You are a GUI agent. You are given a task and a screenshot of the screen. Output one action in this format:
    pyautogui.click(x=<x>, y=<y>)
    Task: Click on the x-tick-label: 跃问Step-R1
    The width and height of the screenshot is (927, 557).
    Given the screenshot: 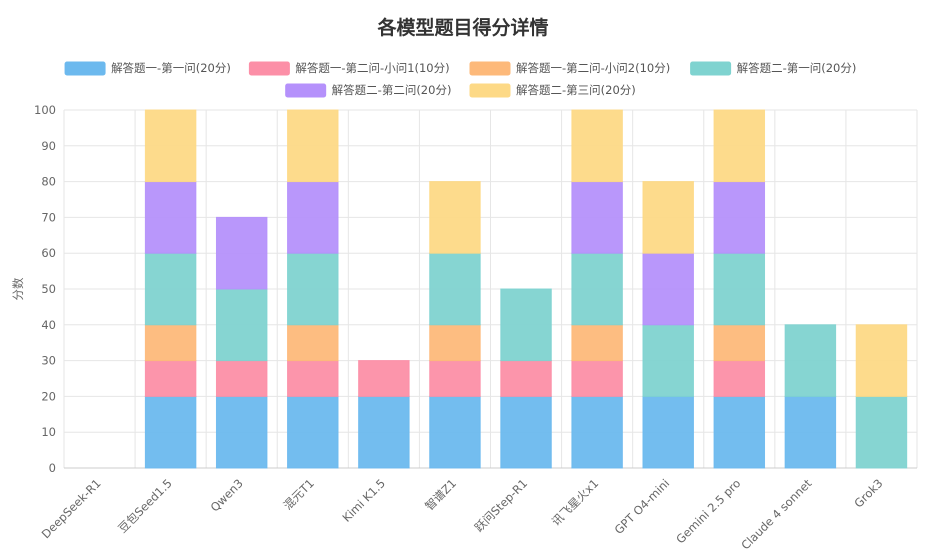 What is the action you would take?
    pyautogui.click(x=501, y=505)
    